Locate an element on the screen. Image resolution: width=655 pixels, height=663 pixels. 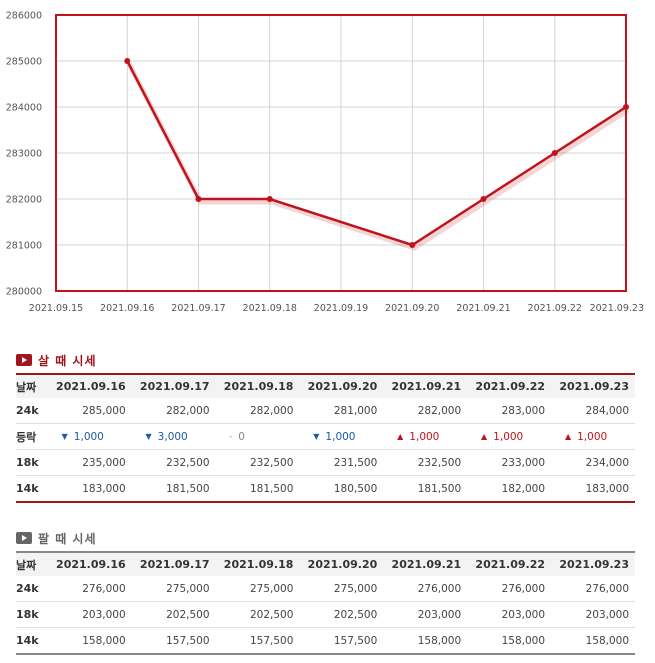
y-tick-label: 285000 is located at coordinates (24, 62).